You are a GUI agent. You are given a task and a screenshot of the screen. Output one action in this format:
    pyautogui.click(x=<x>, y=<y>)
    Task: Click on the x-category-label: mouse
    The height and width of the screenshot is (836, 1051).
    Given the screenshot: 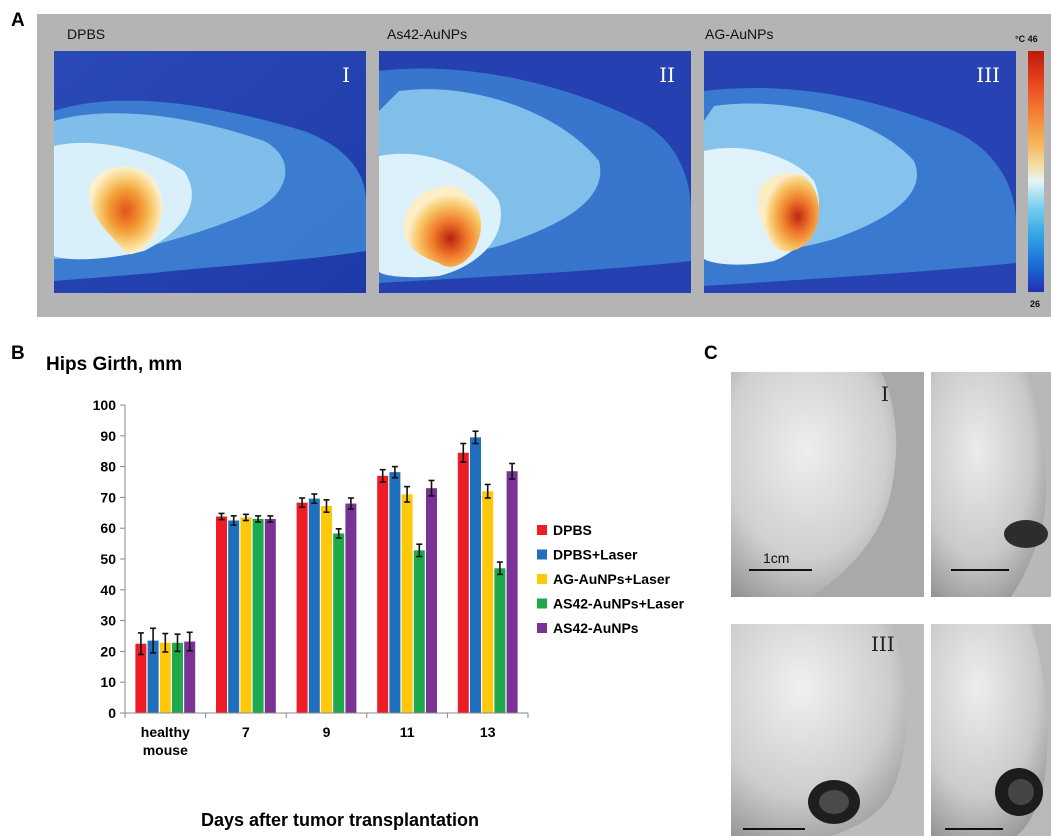 What is the action you would take?
    pyautogui.click(x=165, y=750)
    